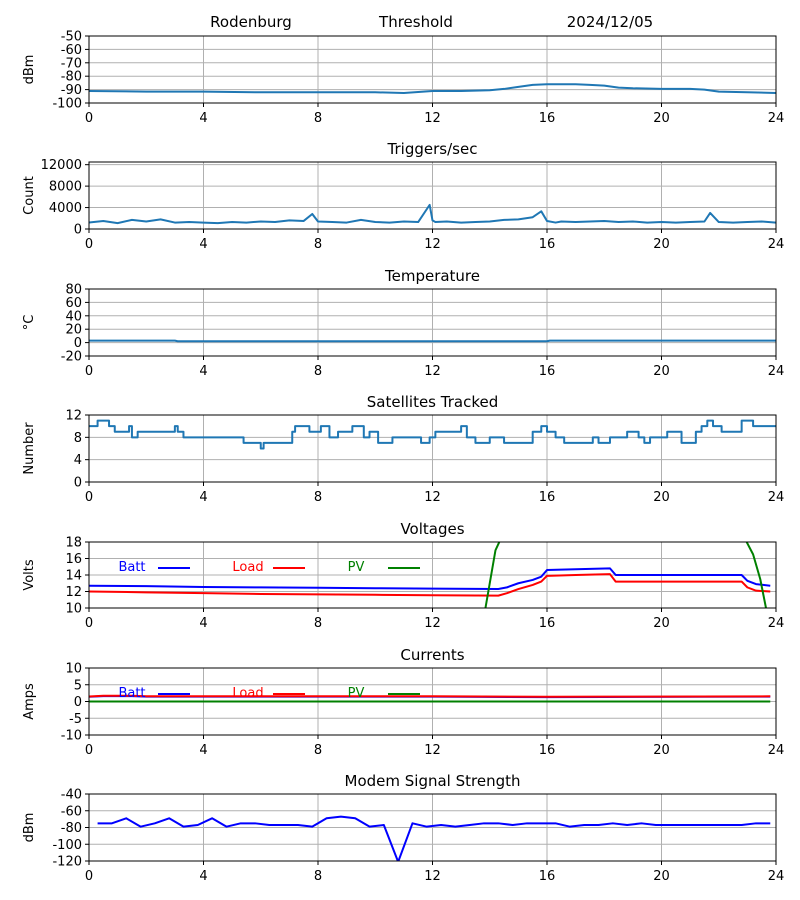 This screenshot has width=800, height=900. I want to click on y-tick-label: 60, so click(73, 303).